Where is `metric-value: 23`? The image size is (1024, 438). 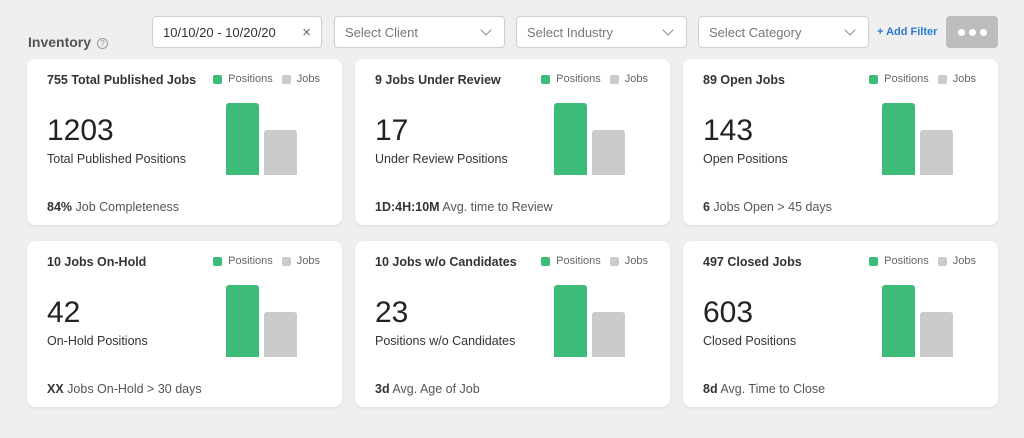 metric-value: 23 is located at coordinates (392, 312).